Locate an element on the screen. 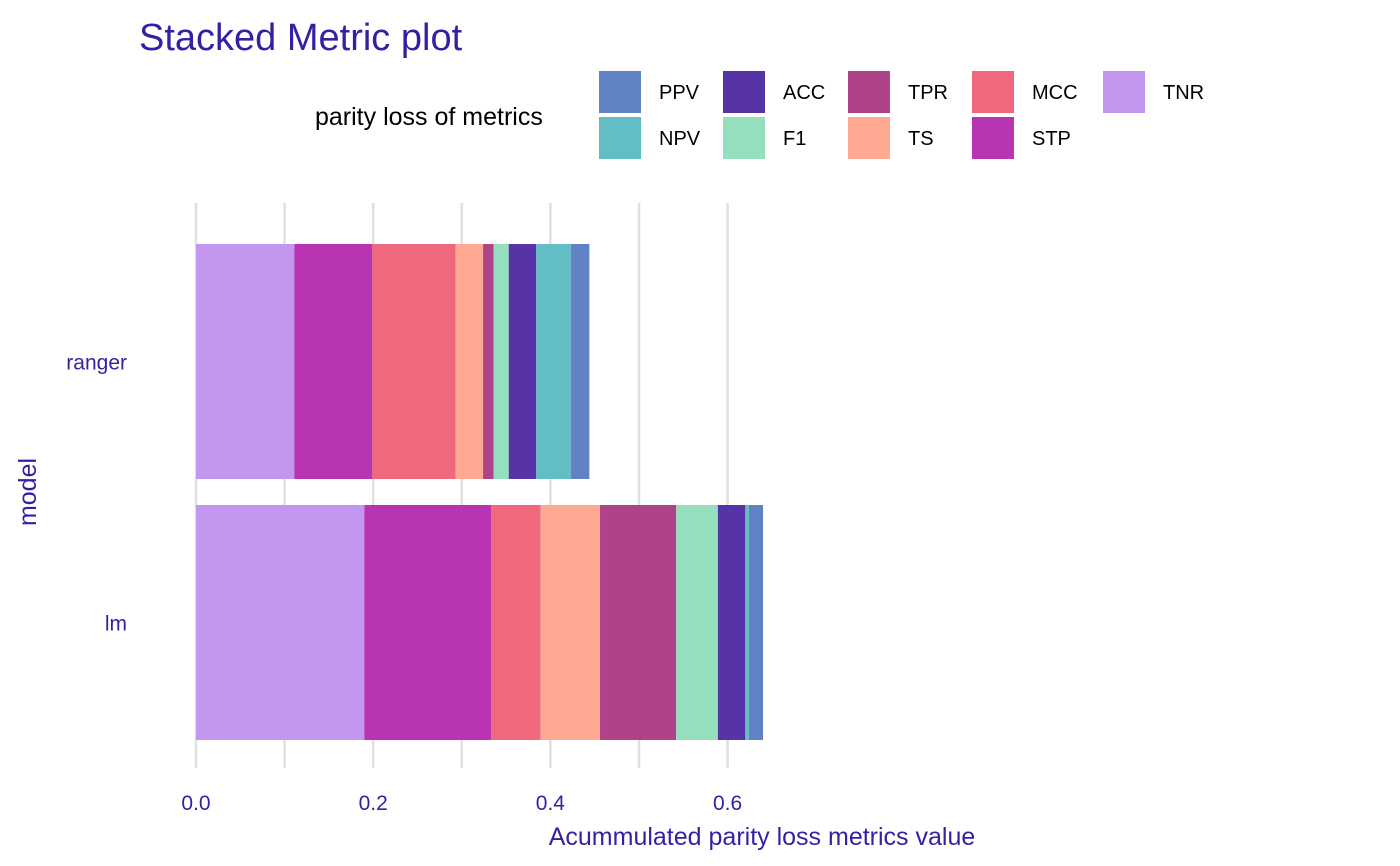 Image resolution: width=1400 pixels, height=866 pixels. legend-label-acc: ACC is located at coordinates (804, 93).